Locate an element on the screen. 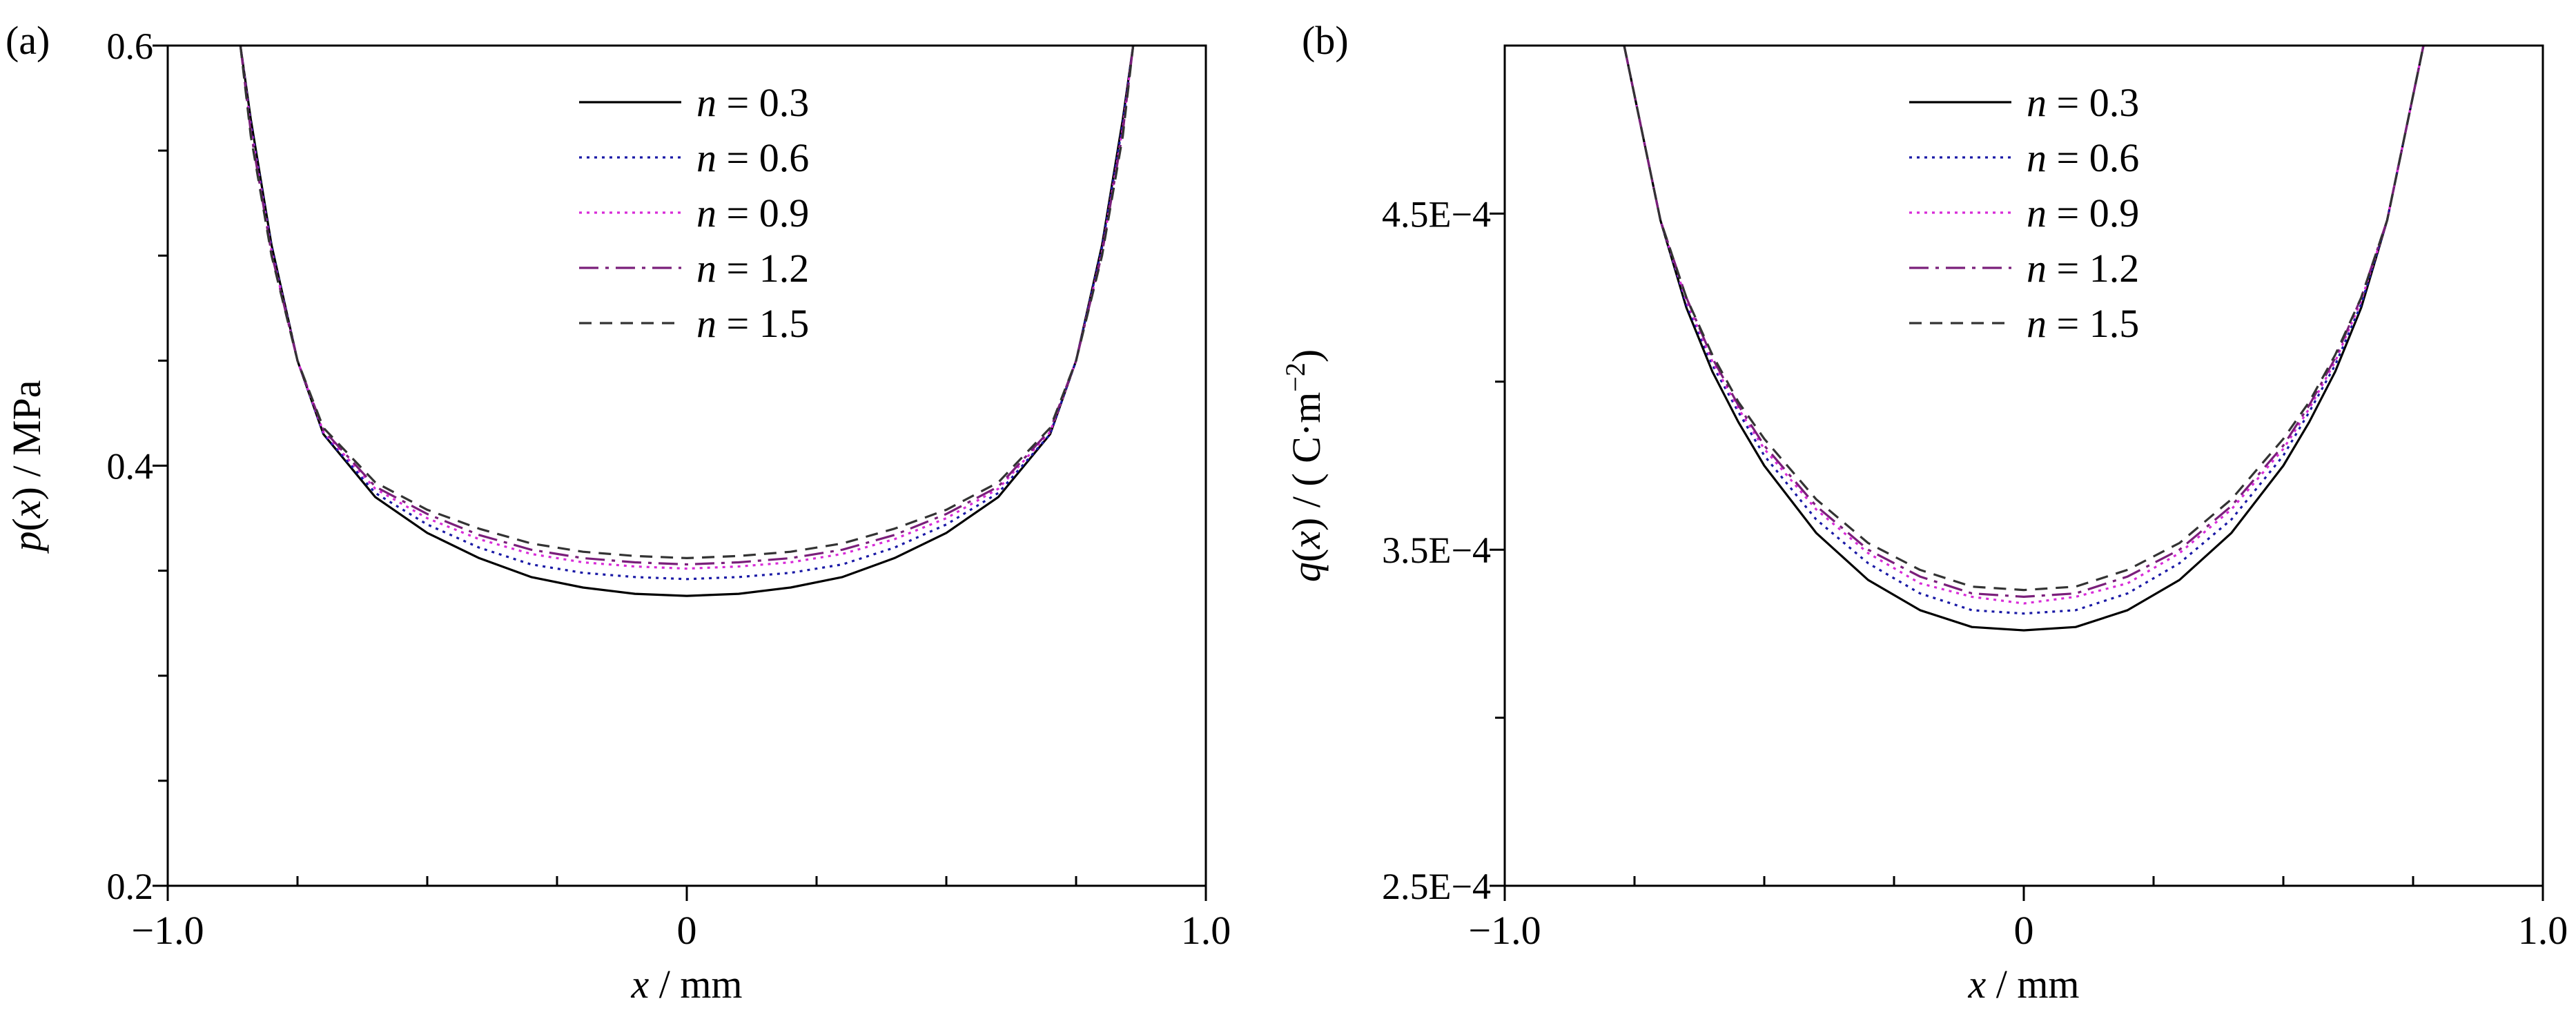 The width and height of the screenshot is (2576, 1028). y-tick-label: 3.5E−4 is located at coordinates (1436, 550).